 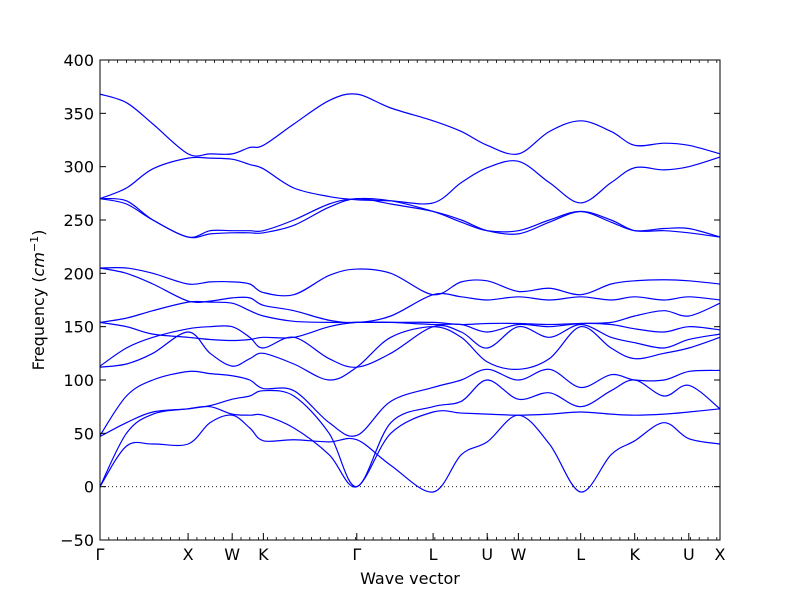 What do you see at coordinates (38, 329) in the screenshot?
I see `y-axis-label-text: Frequency` at bounding box center [38, 329].